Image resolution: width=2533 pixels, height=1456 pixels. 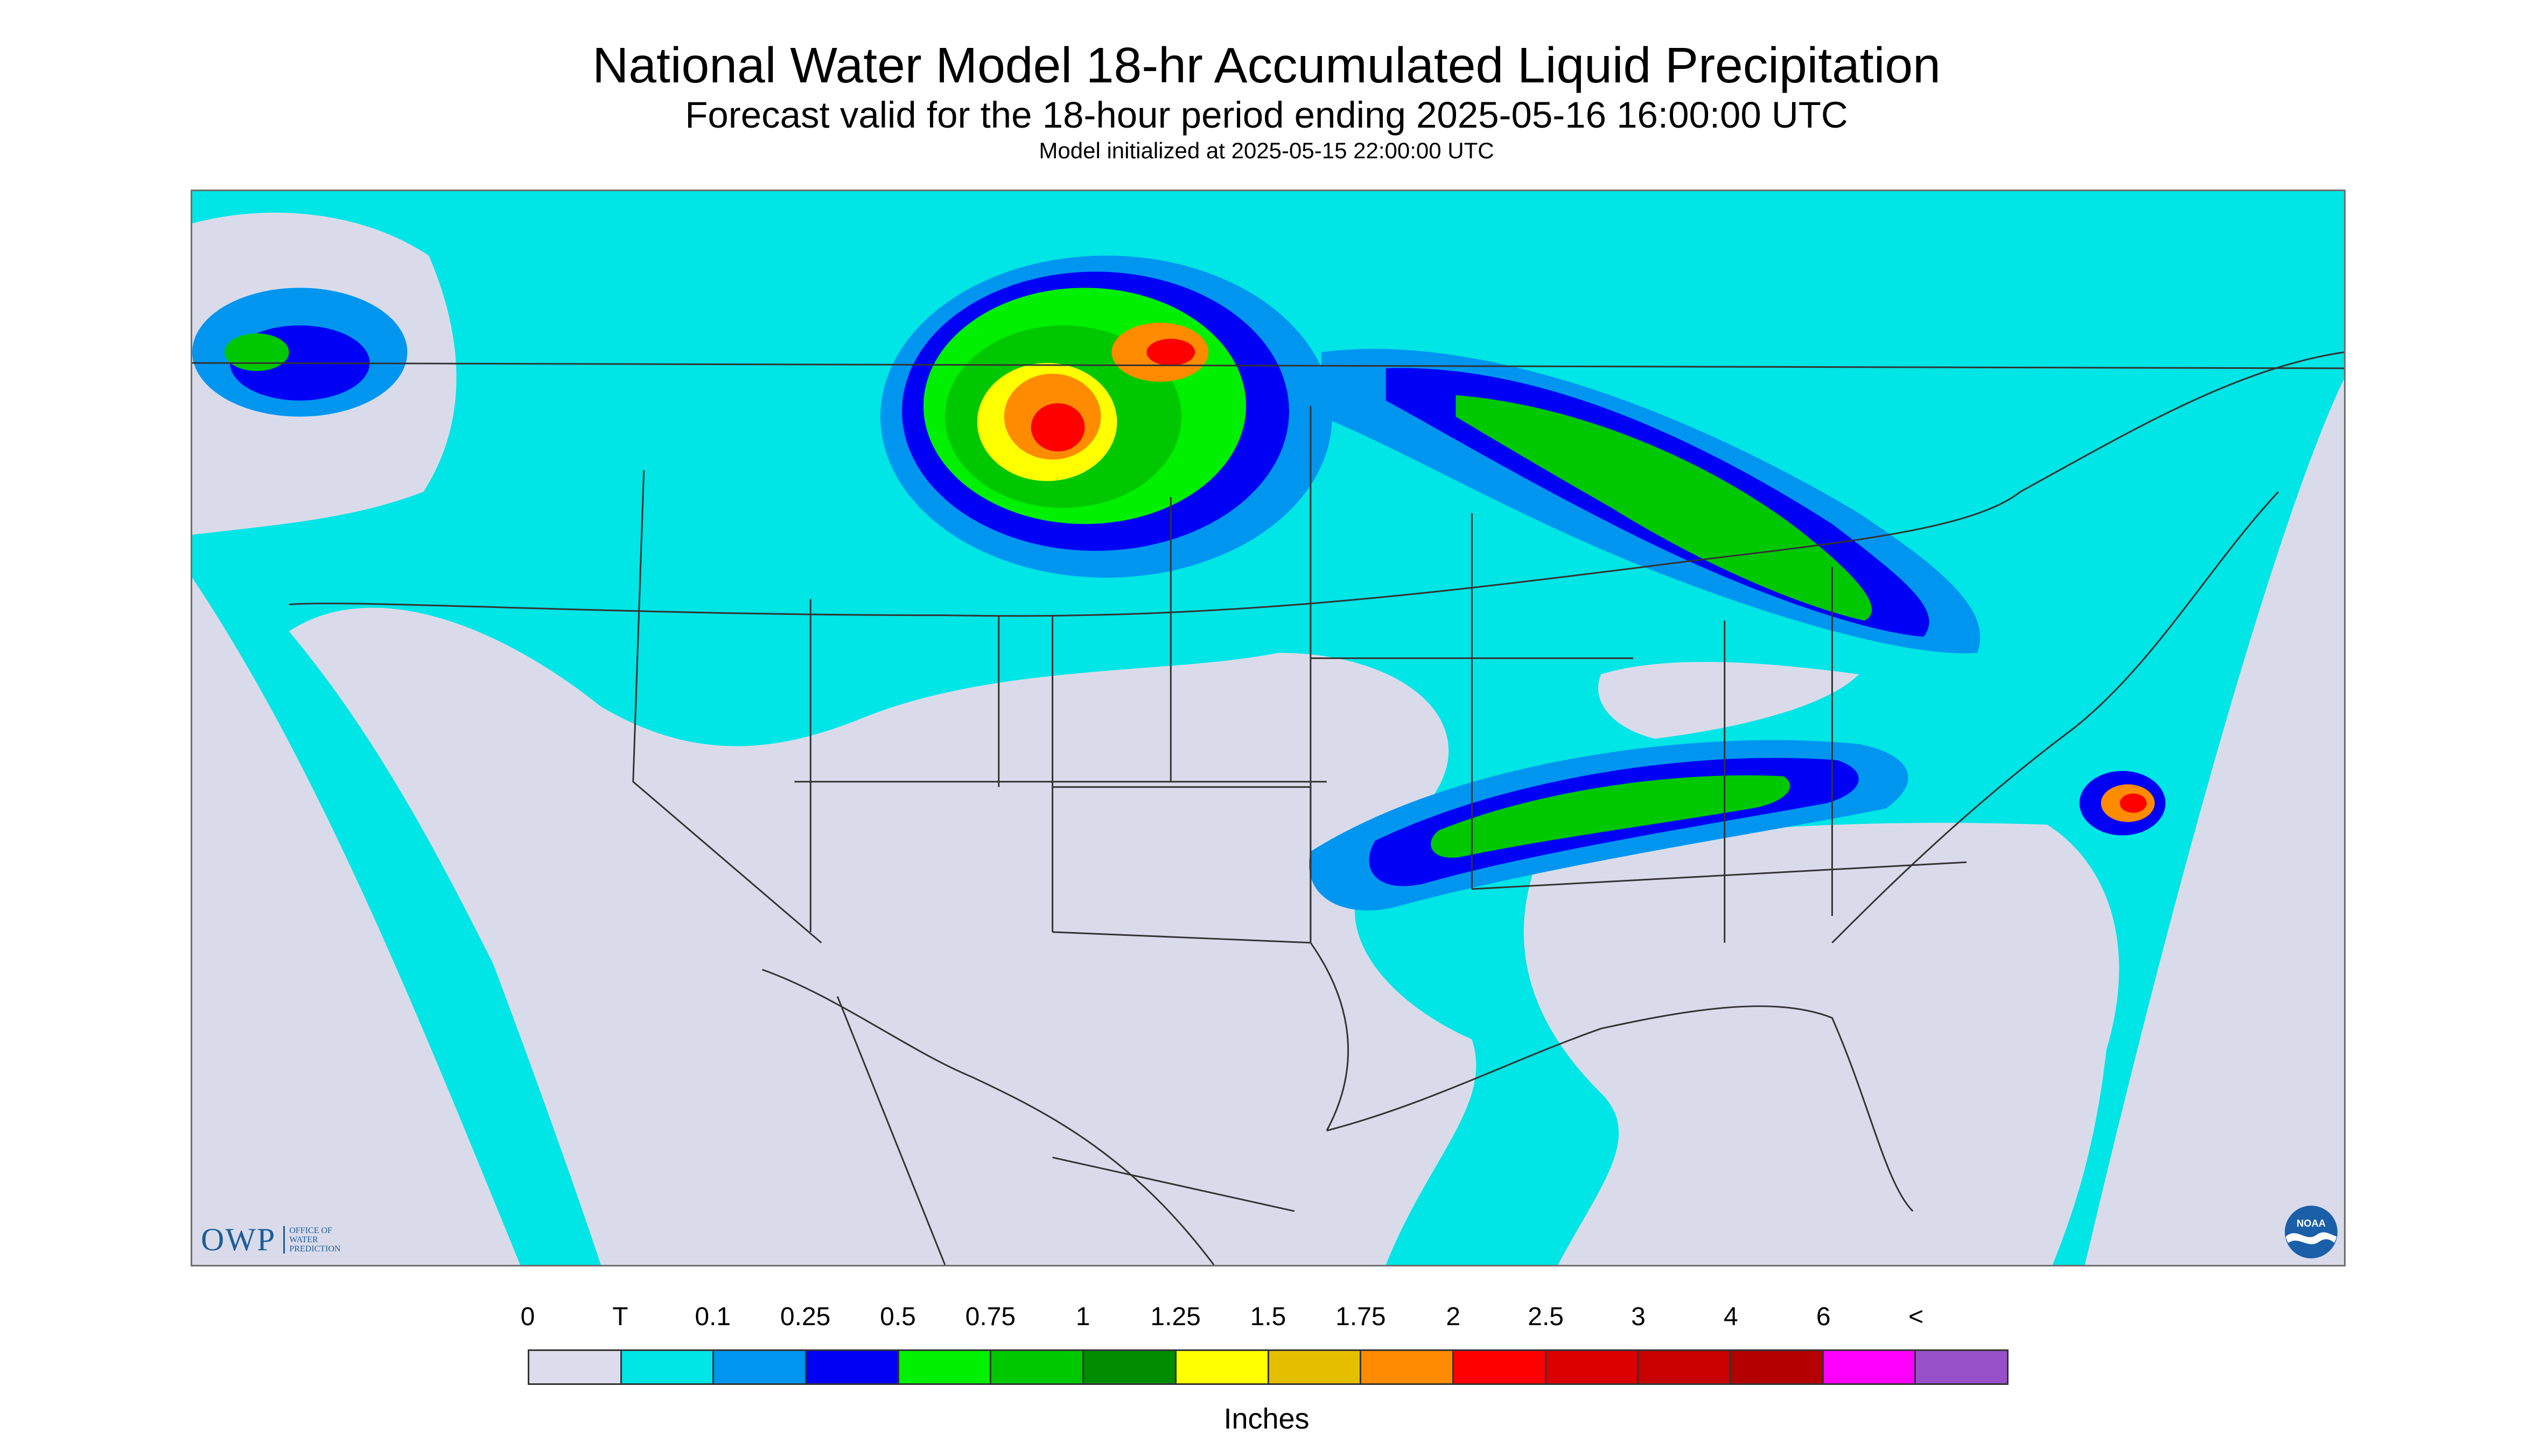 What do you see at coordinates (1453, 1317) in the screenshot?
I see `legend-label: 2` at bounding box center [1453, 1317].